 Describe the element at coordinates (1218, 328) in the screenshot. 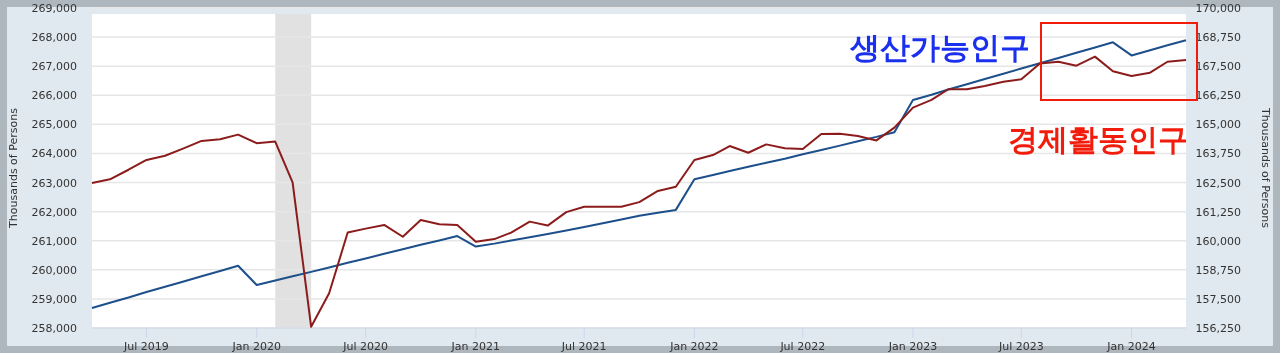

I see `y2-tick-label: 156,250` at that location.